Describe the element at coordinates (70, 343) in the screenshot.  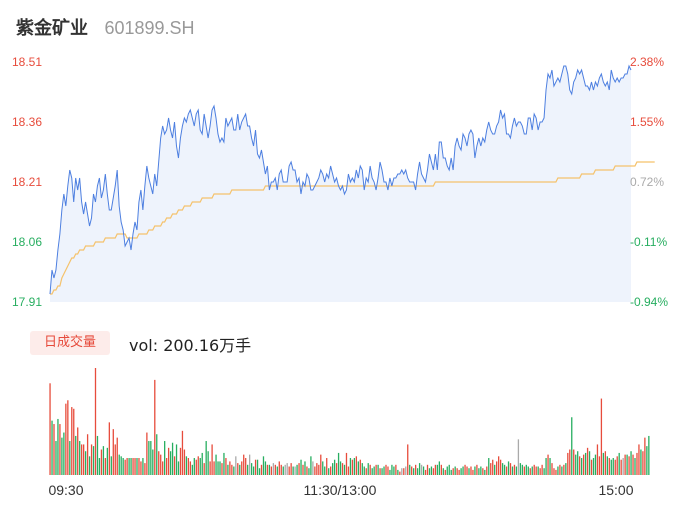
I see `daily-volume-tab: 日成交量` at that location.